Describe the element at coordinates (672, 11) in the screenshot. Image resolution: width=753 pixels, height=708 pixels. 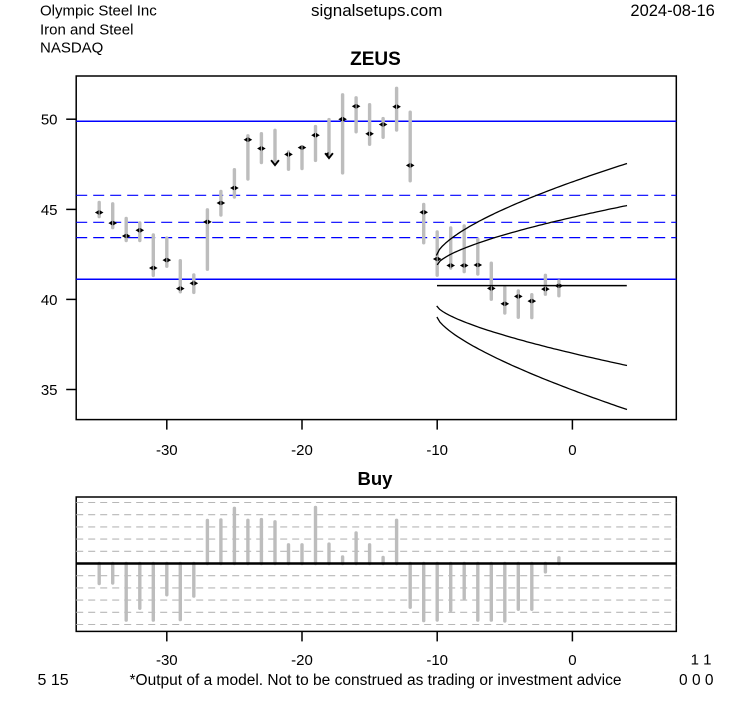
I see `svg-text: 2024-08-16` at that location.